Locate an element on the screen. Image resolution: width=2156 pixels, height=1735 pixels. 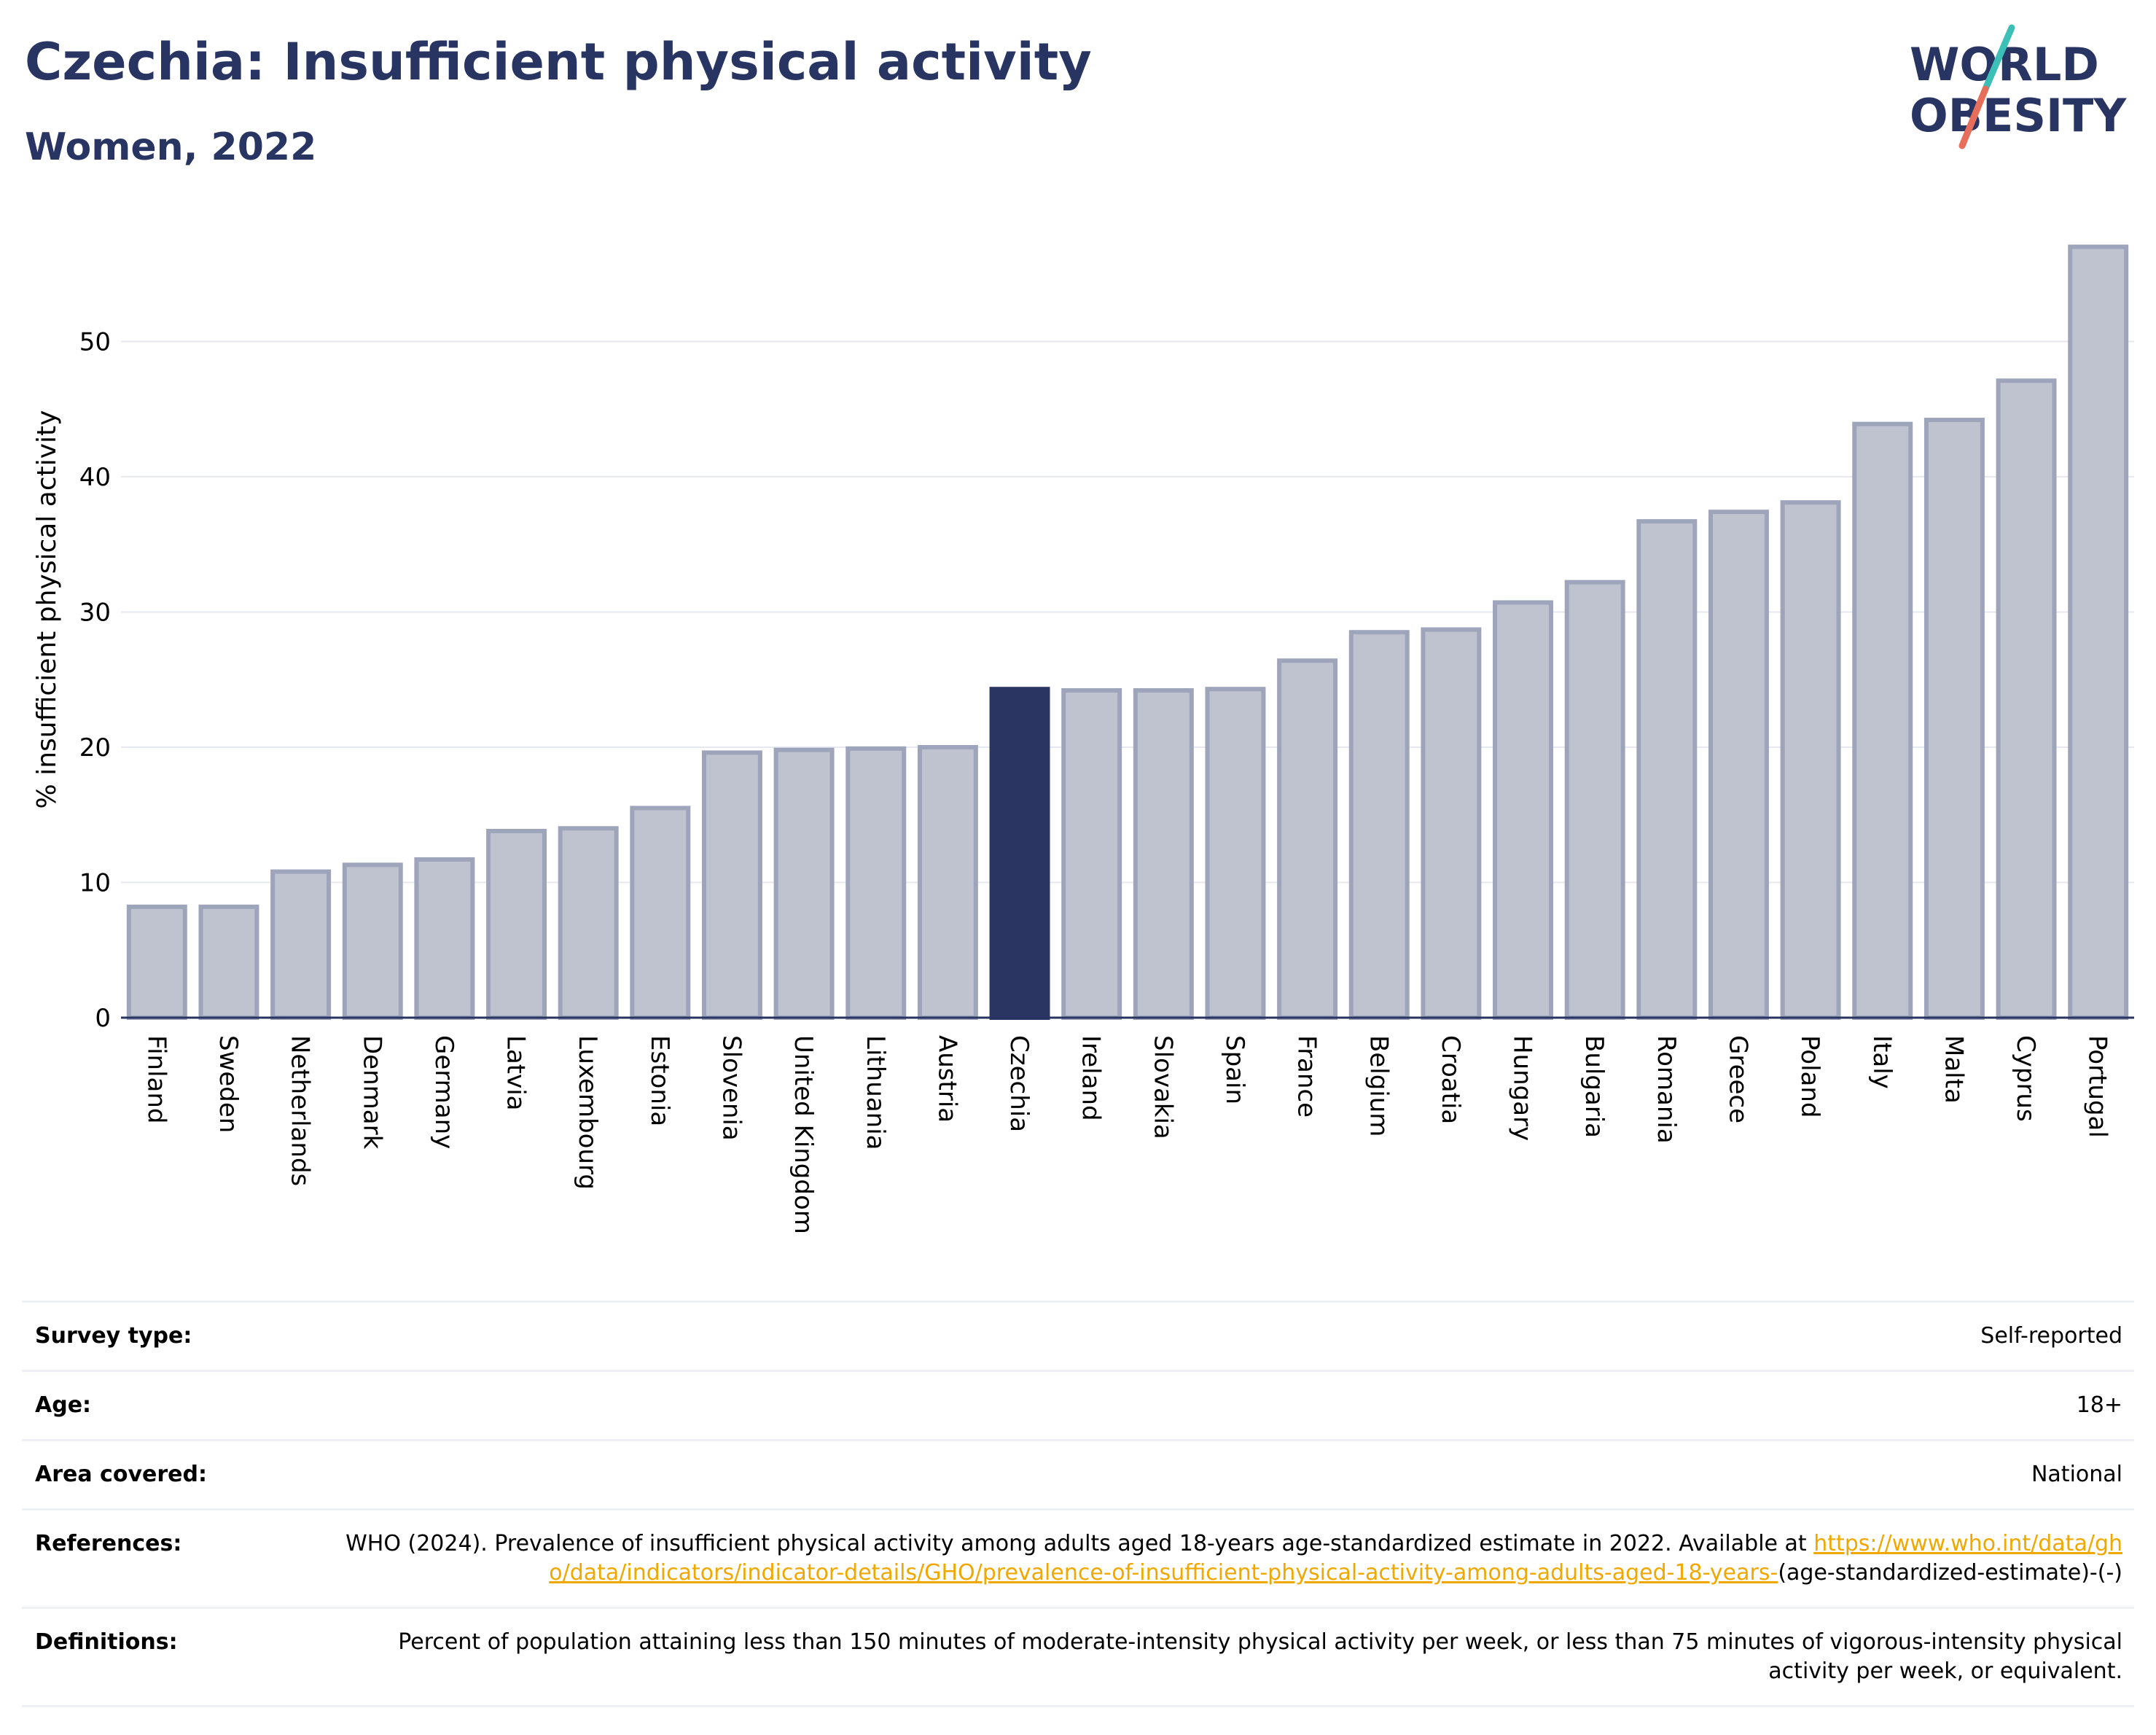
x-tick-label: Slovenia is located at coordinates (731, 1088).